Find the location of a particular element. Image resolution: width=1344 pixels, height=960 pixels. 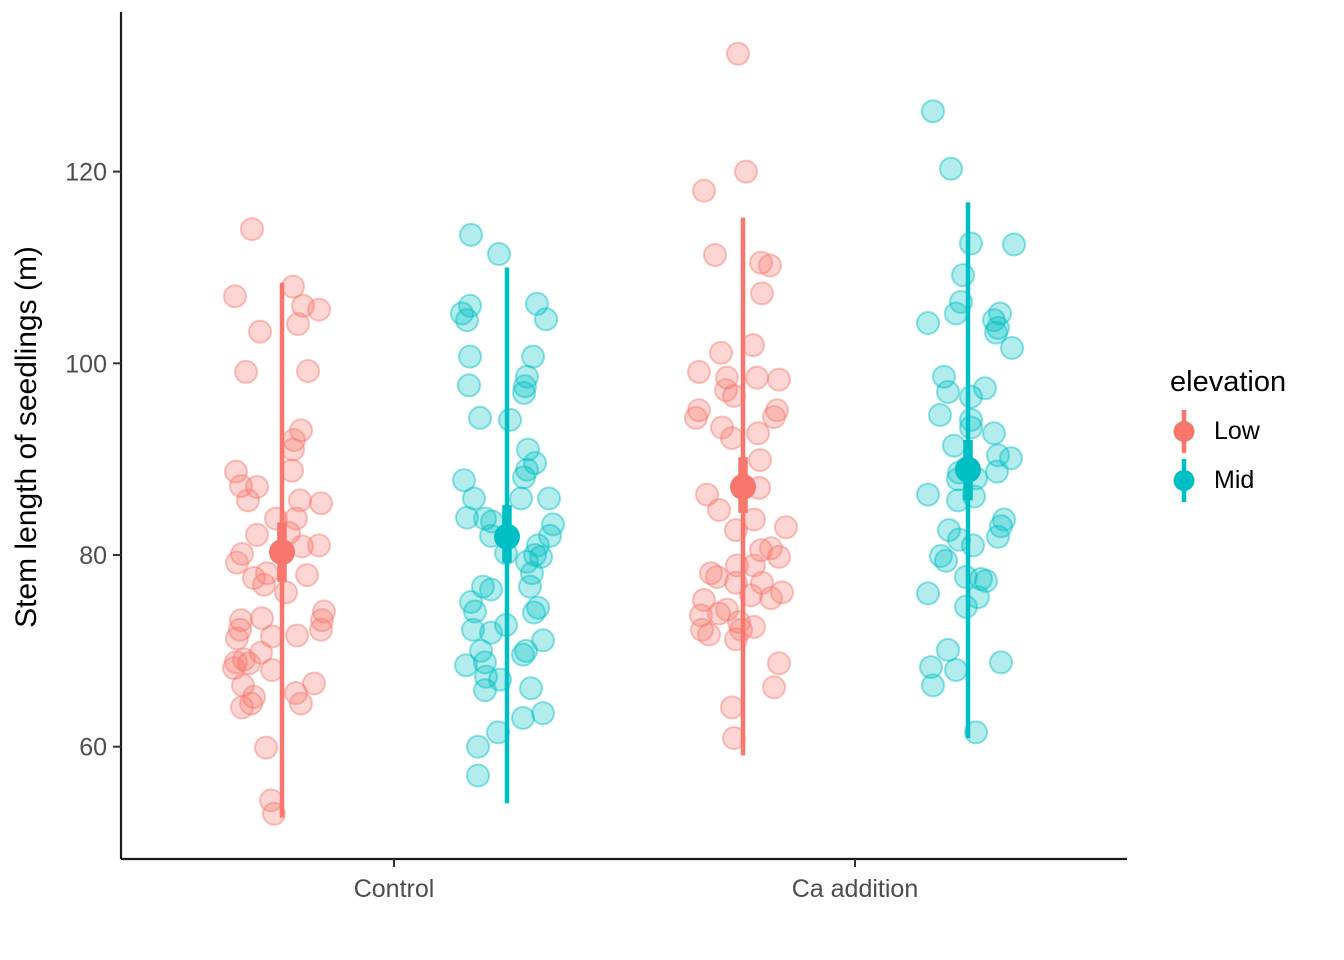

y-tick-label: 80 is located at coordinates (93, 556).